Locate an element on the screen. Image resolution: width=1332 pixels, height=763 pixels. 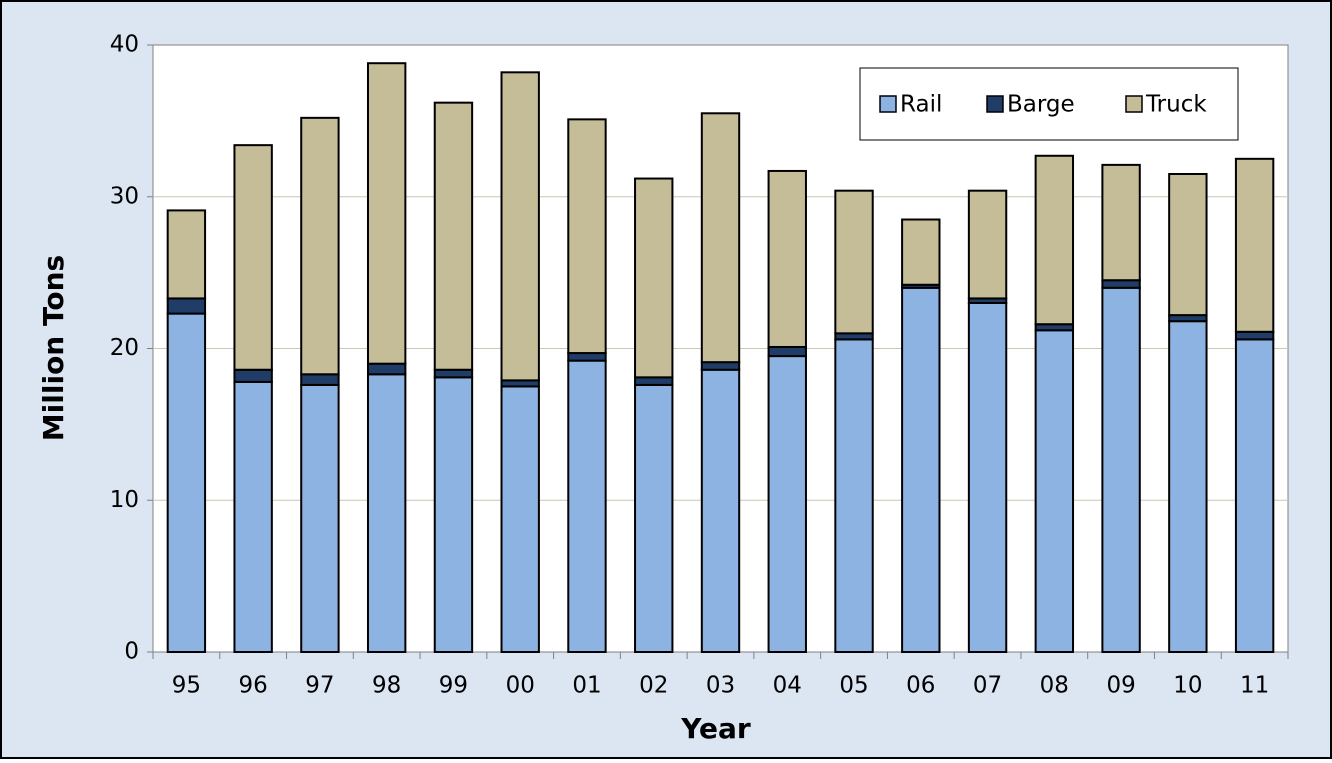
legend-label: Truck is located at coordinates (1176, 105).